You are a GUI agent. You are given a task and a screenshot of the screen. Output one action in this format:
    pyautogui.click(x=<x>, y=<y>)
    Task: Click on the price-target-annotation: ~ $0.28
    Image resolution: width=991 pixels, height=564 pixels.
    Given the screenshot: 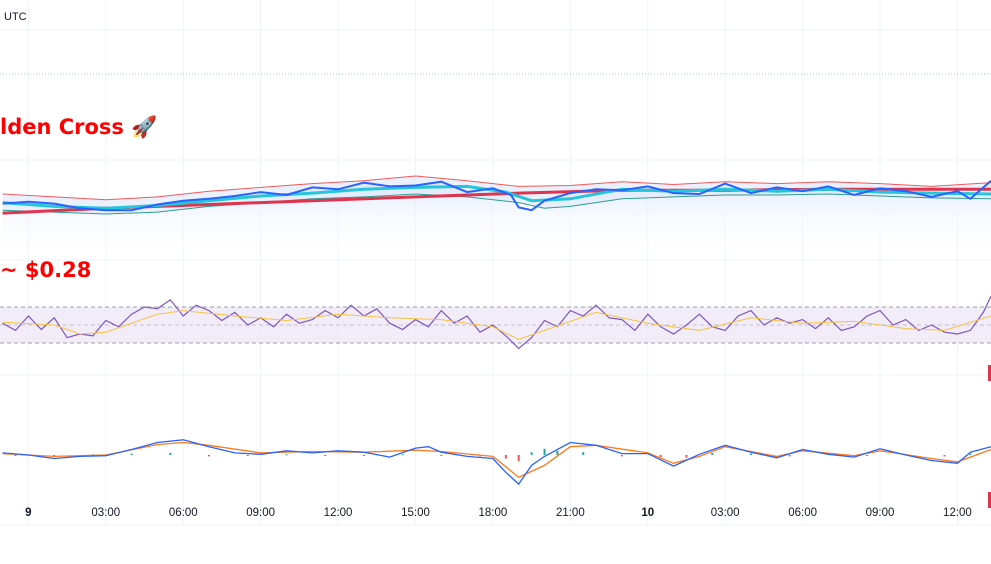 What is the action you would take?
    pyautogui.click(x=45, y=270)
    